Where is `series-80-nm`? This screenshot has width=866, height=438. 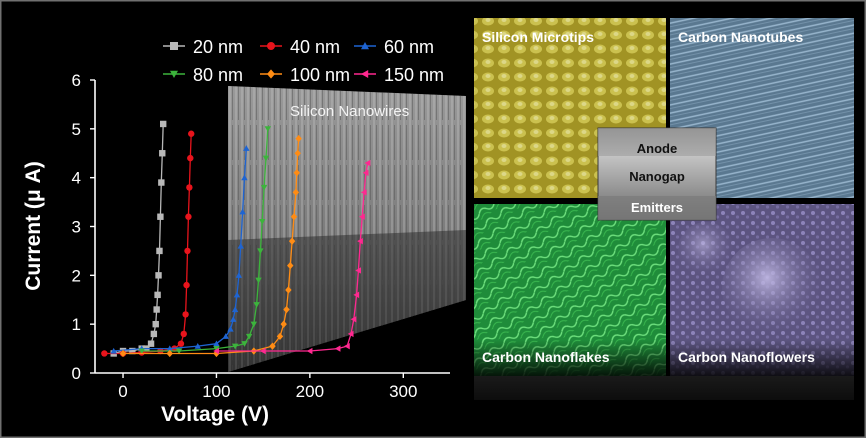 series-80-nm is located at coordinates (205, 240).